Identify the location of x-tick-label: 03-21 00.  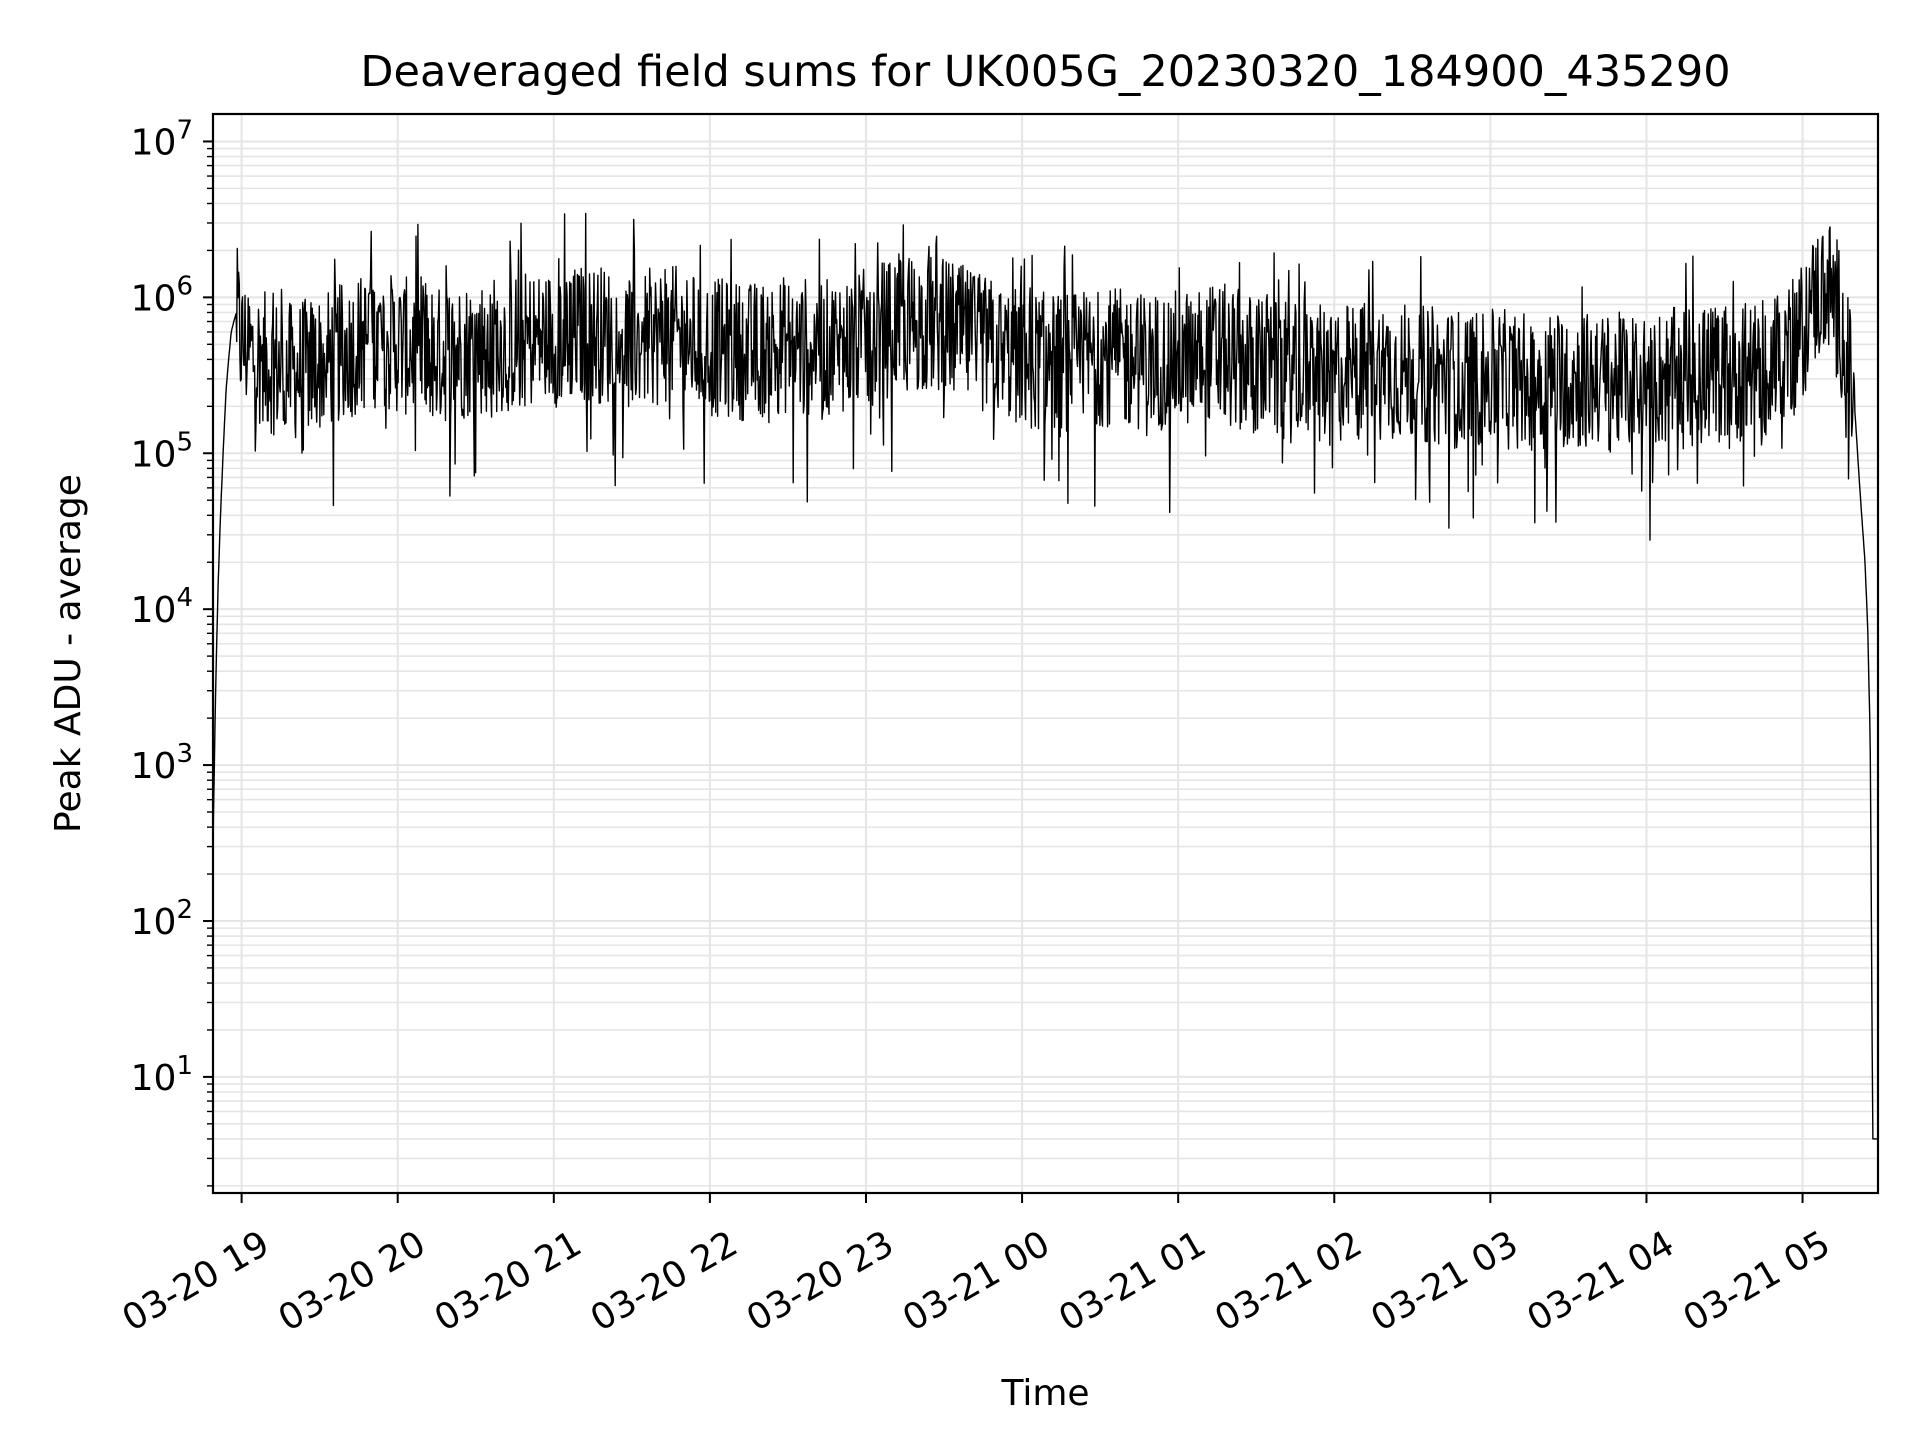
(976, 1281).